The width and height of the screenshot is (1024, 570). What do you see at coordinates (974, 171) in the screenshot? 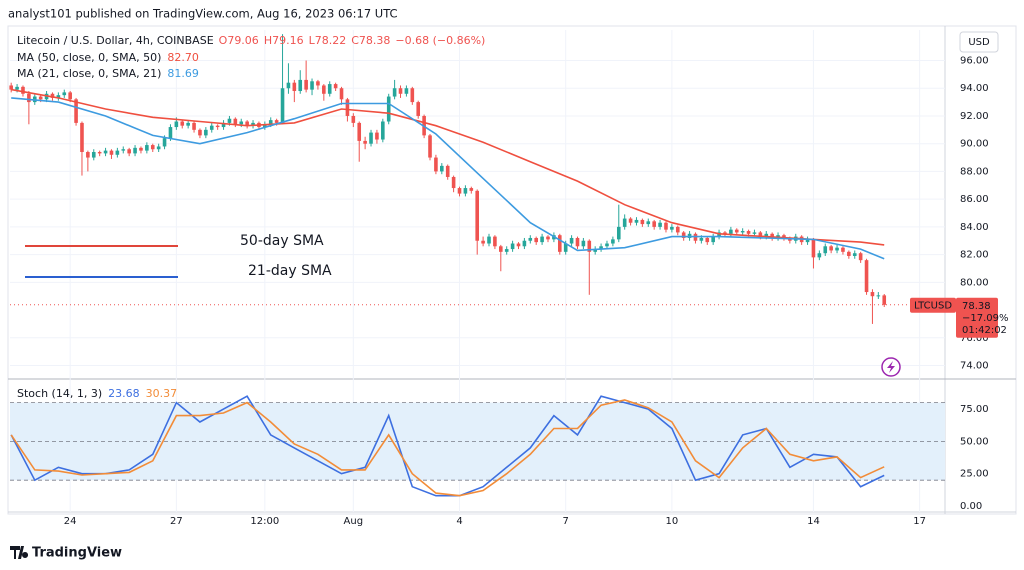
I see `y-tick-label: 88.00` at bounding box center [974, 171].